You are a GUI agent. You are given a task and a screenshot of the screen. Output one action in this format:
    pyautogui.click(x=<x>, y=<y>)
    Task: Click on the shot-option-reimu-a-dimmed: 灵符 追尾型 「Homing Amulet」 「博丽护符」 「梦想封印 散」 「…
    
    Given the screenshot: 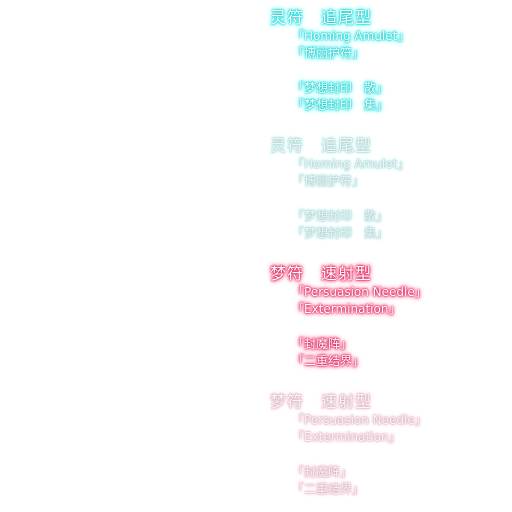 What is the action you would take?
    pyautogui.click(x=390, y=189)
    